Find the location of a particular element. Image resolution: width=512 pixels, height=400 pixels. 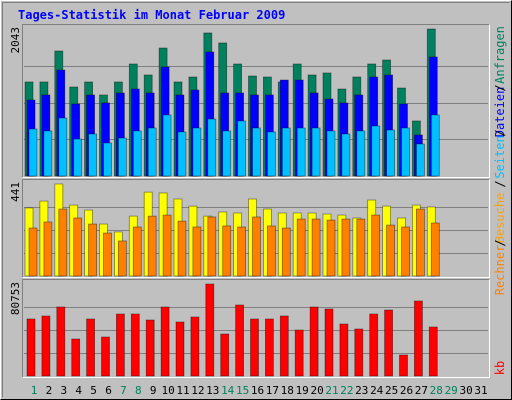

x-tick-label: 29 is located at coordinates (451, 390).